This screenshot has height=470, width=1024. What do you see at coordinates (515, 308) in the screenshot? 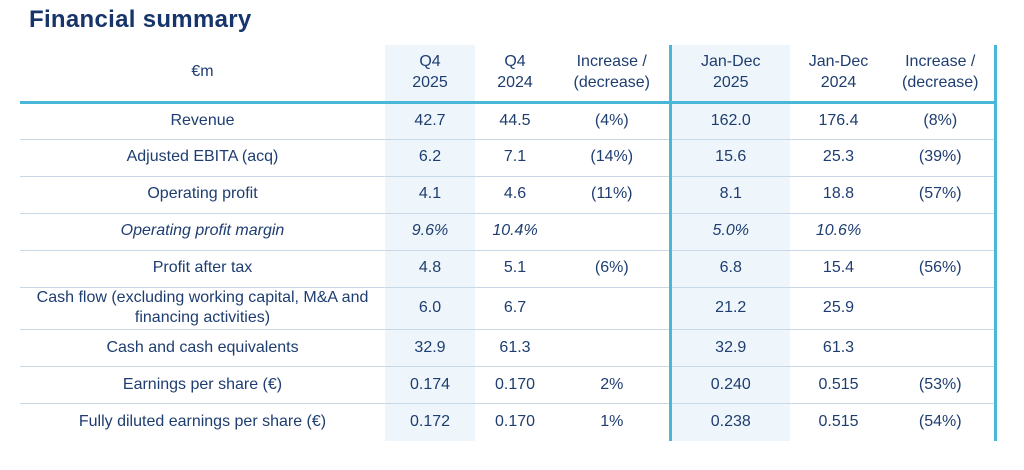
I see `cell-value: 6.7` at bounding box center [515, 308].